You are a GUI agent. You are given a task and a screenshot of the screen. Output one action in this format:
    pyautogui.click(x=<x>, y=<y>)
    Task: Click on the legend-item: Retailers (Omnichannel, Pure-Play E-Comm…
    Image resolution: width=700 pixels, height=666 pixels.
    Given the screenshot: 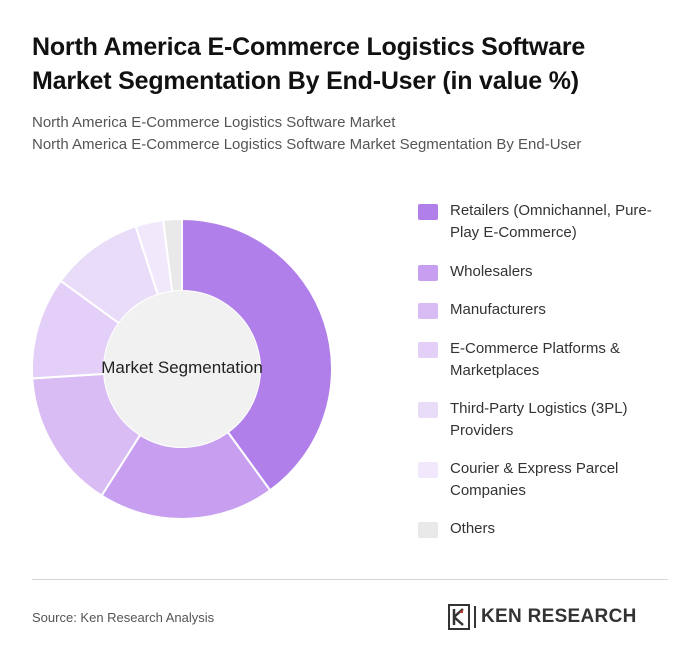 What is the action you would take?
    pyautogui.click(x=548, y=222)
    